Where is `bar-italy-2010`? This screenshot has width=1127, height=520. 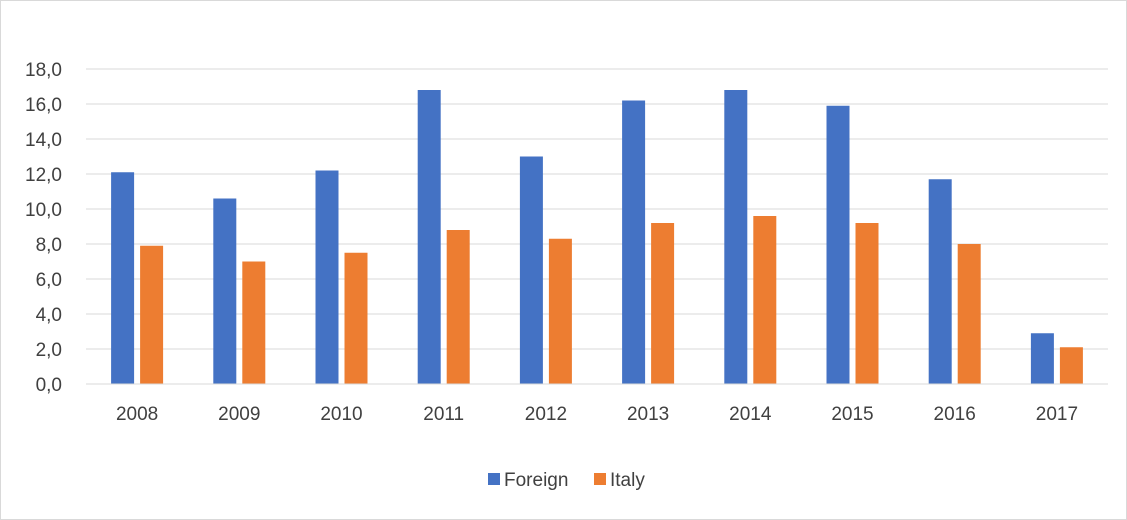
bar-italy-2010 is located at coordinates (356, 318).